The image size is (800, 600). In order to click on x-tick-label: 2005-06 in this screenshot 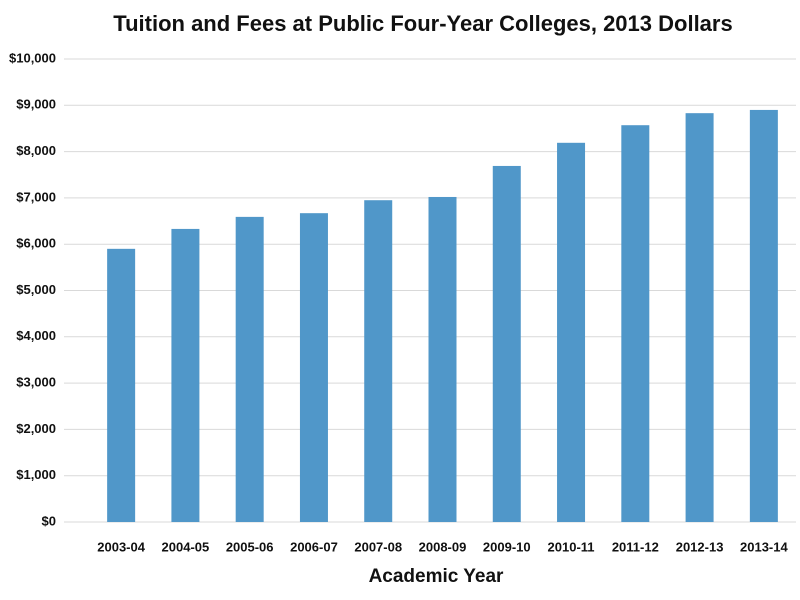, I will do `click(250, 546)`.